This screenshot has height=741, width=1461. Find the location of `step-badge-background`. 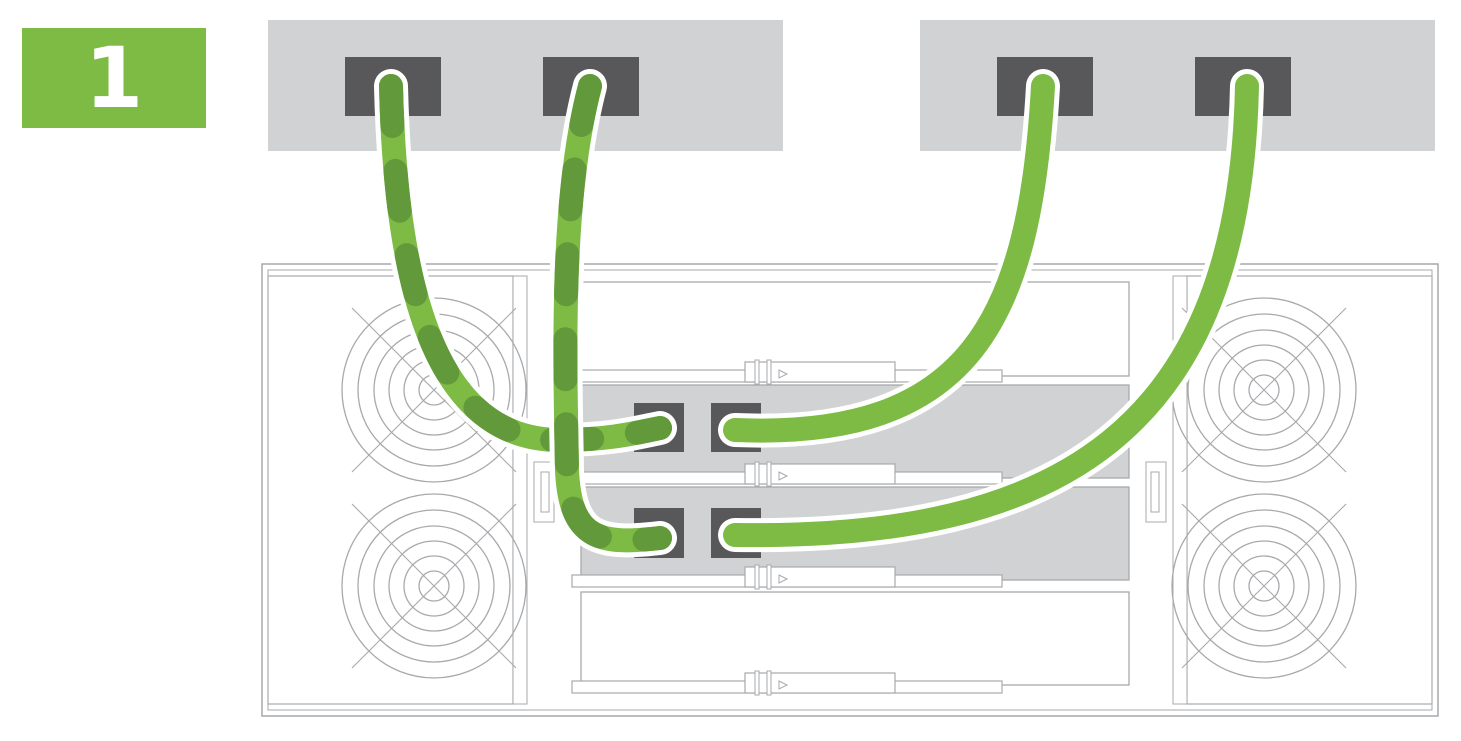

step-badge-background is located at coordinates (114, 78).